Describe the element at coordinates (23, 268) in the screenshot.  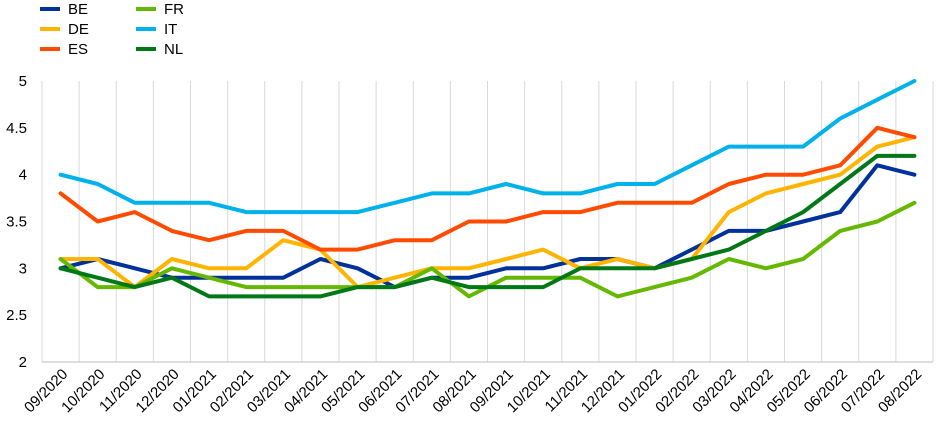
I see `y-tick-label: 3` at that location.